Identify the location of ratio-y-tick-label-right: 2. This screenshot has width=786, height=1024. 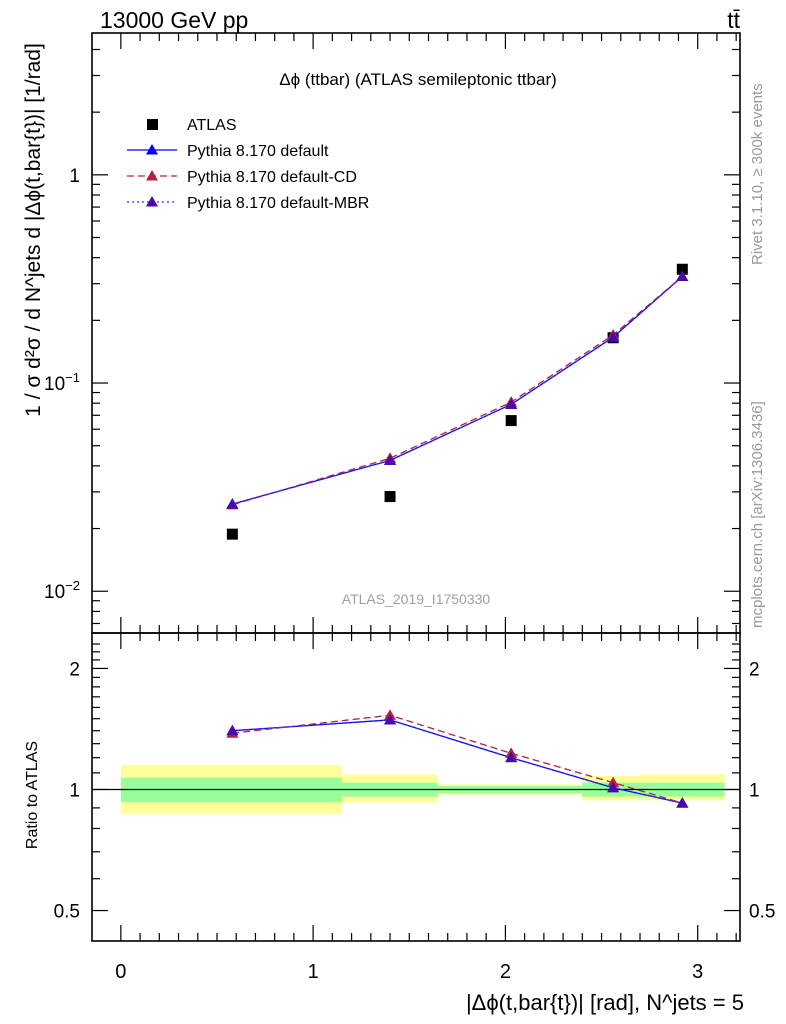
(754, 669).